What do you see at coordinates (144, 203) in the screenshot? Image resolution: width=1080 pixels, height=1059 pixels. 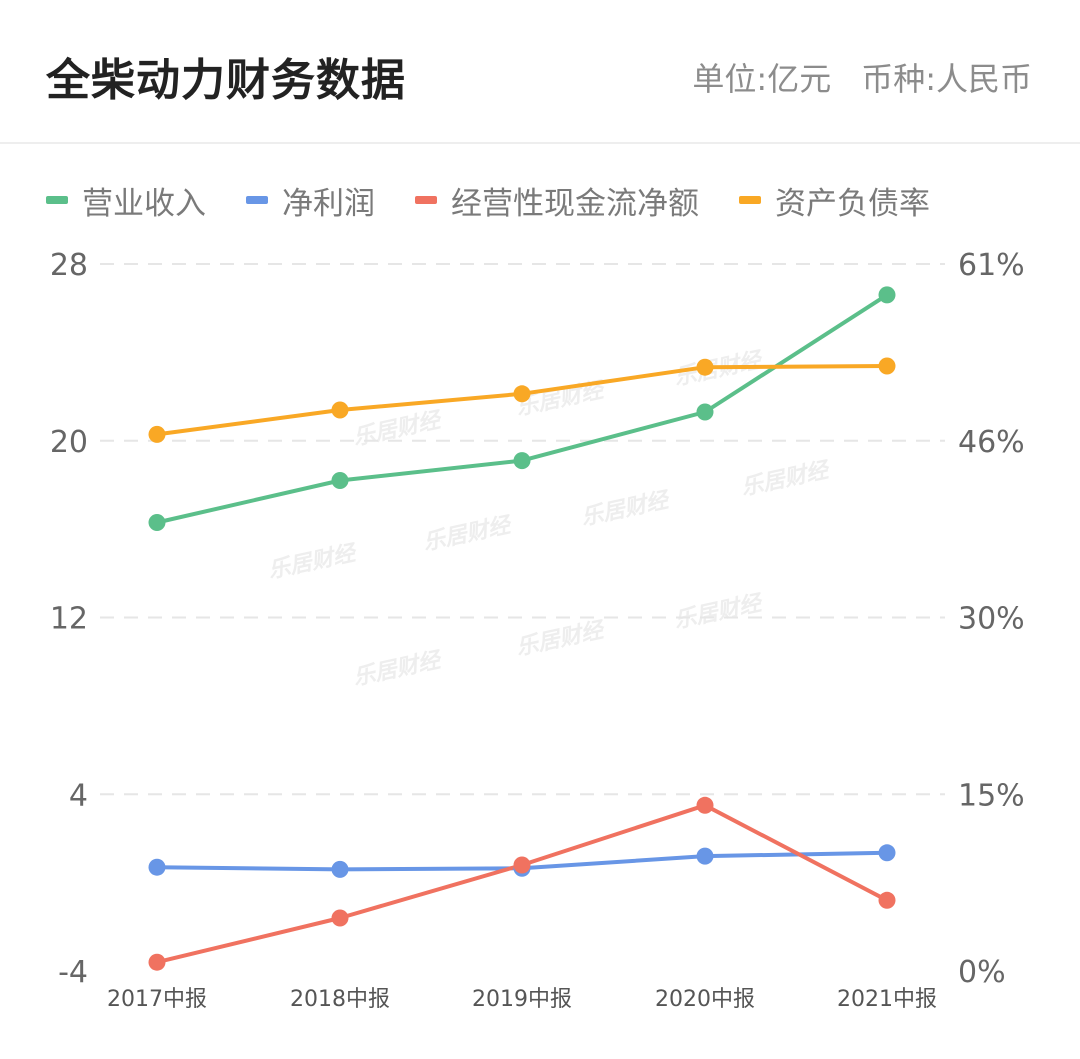 I see `legend-label: 营业收入` at bounding box center [144, 203].